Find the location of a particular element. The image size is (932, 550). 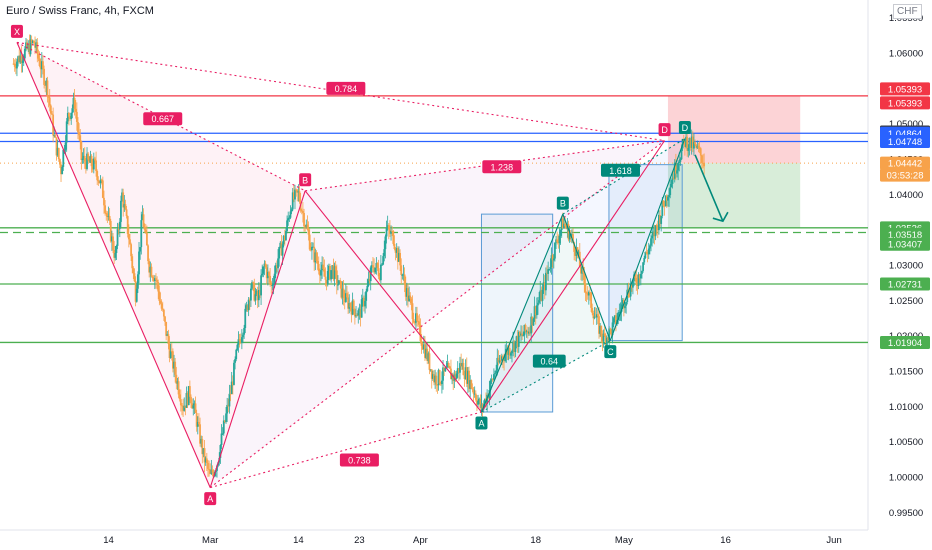

price-tag: 1.01904 is located at coordinates (905, 342).